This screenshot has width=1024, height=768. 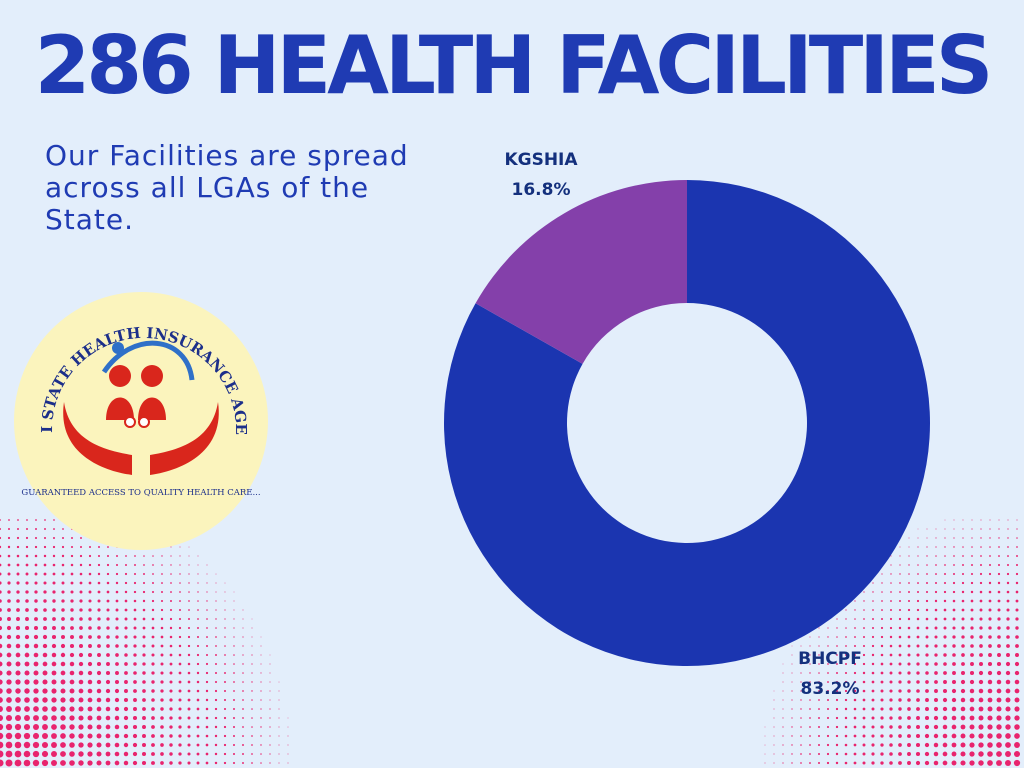 I want to click on label-kgshia-name: KGSHIA, so click(x=541, y=160).